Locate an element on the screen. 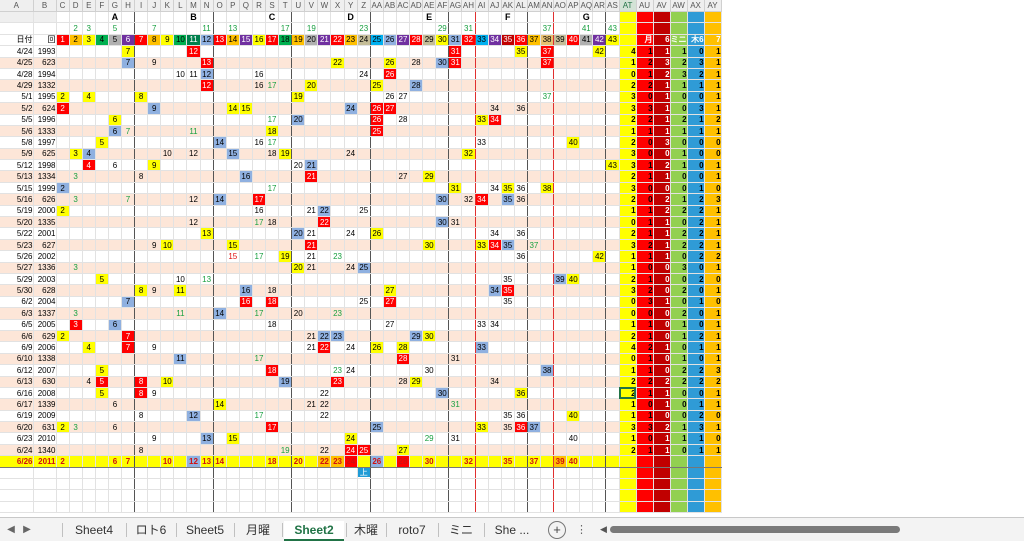 The image size is (1024, 541). number-cell: 12 is located at coordinates (193, 461).